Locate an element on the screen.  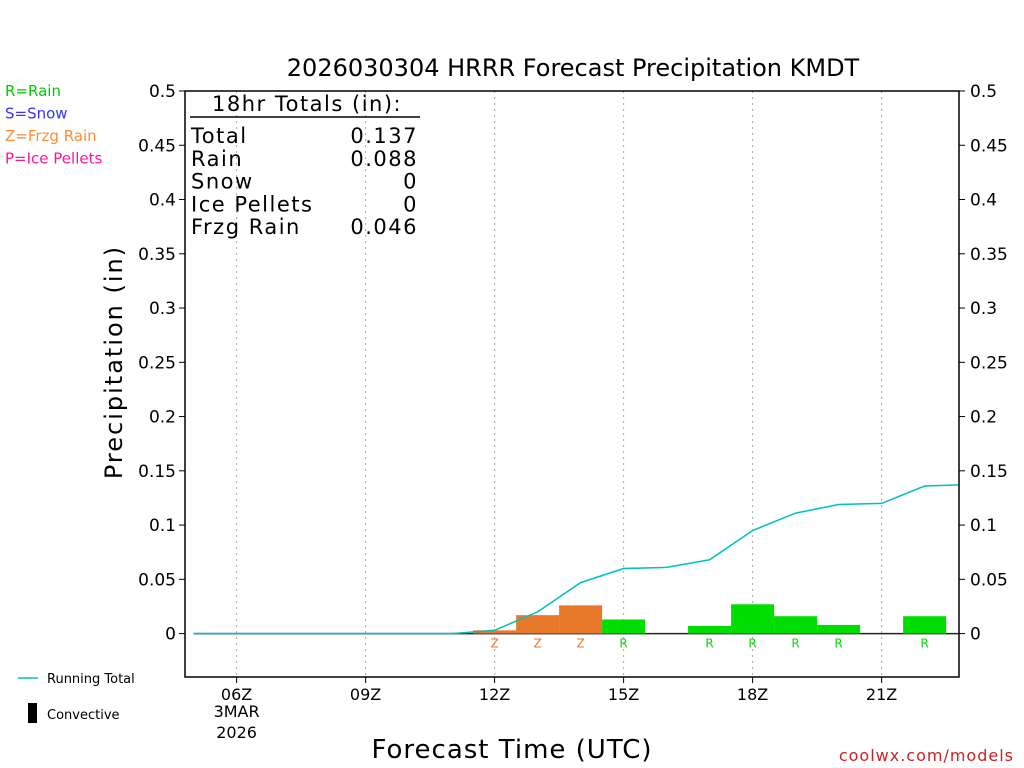
line-legend: Running Total Convective is located at coordinates (76, 697).